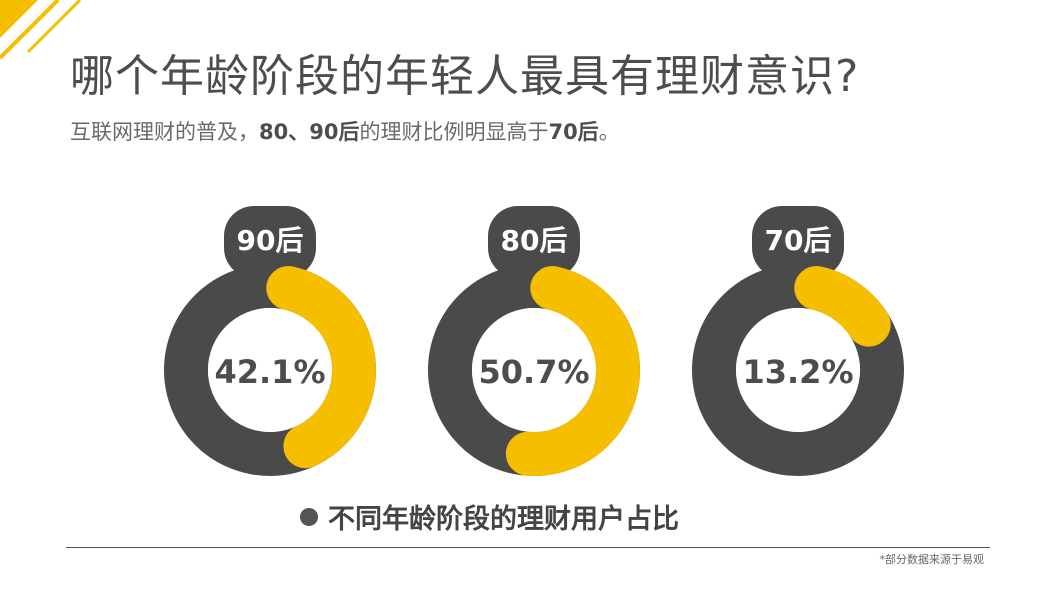  Describe the element at coordinates (41, 30) in the screenshot. I see `corner-decoration` at that location.